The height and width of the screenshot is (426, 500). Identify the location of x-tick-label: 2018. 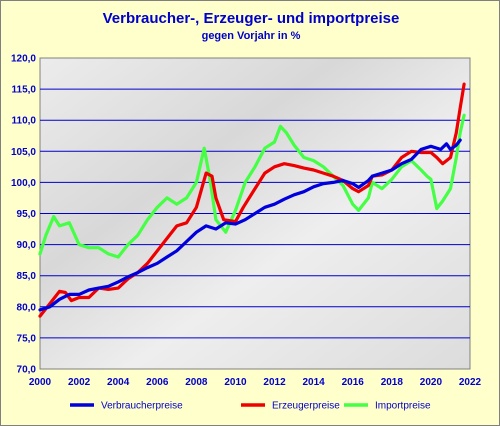
(392, 382).